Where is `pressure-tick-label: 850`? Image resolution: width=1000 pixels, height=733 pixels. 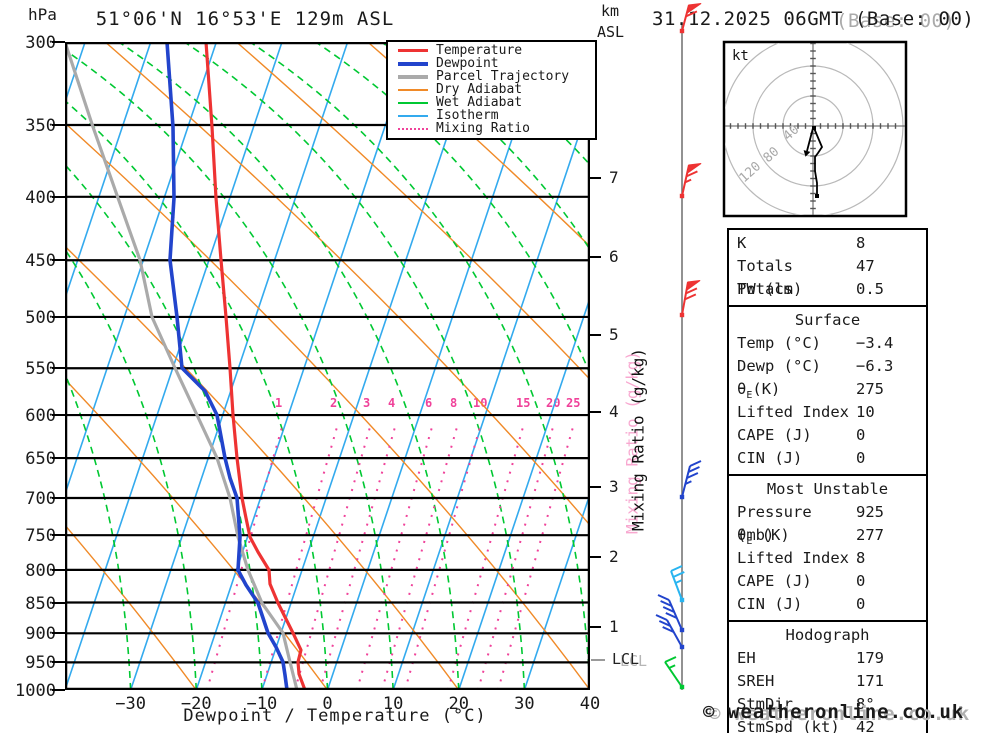 pressure-tick-label: 850 is located at coordinates (40, 603).